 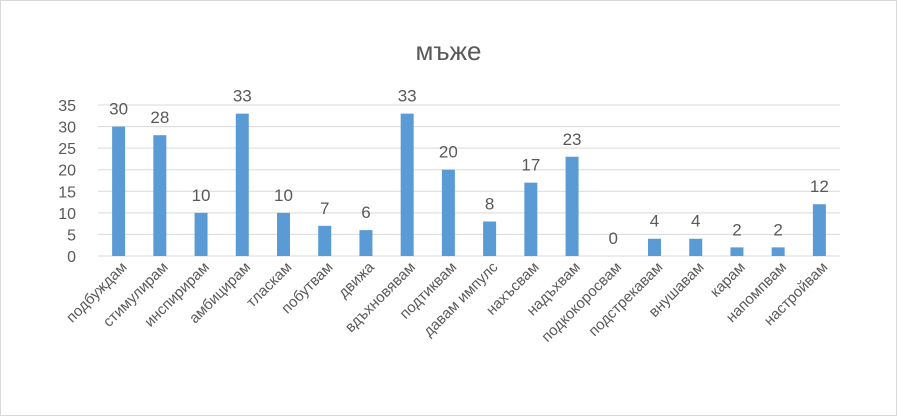 What do you see at coordinates (67, 106) in the screenshot?
I see `y-tick-label: 35` at bounding box center [67, 106].